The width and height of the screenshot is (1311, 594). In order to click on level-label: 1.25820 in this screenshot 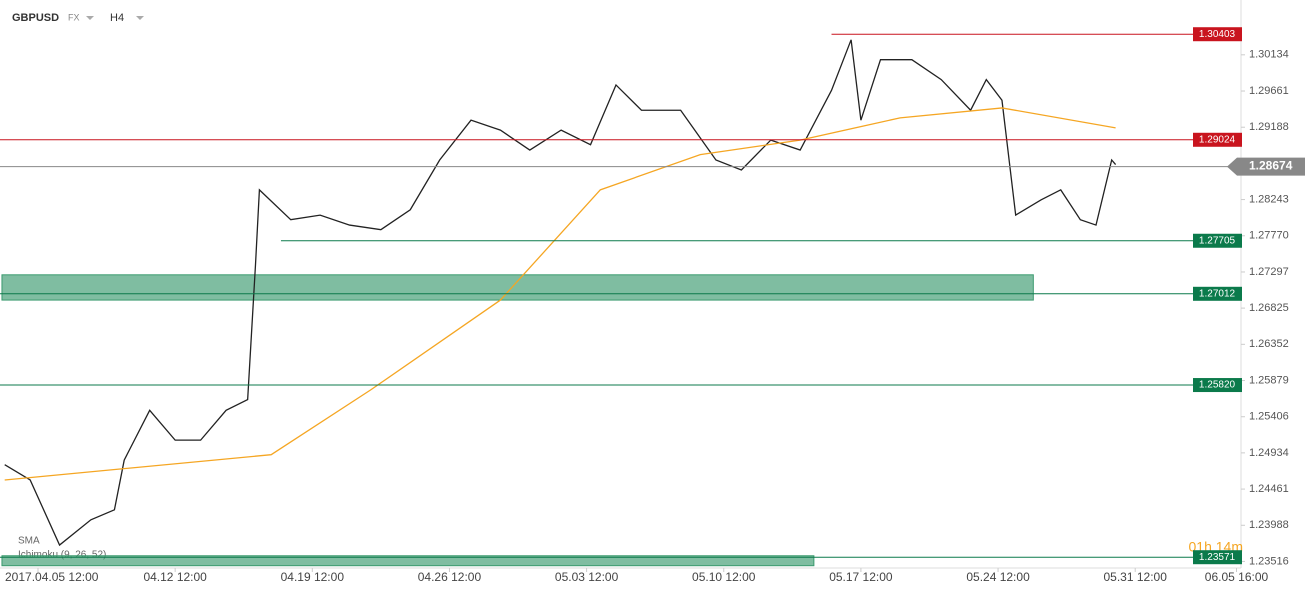, I will do `click(1217, 385)`.